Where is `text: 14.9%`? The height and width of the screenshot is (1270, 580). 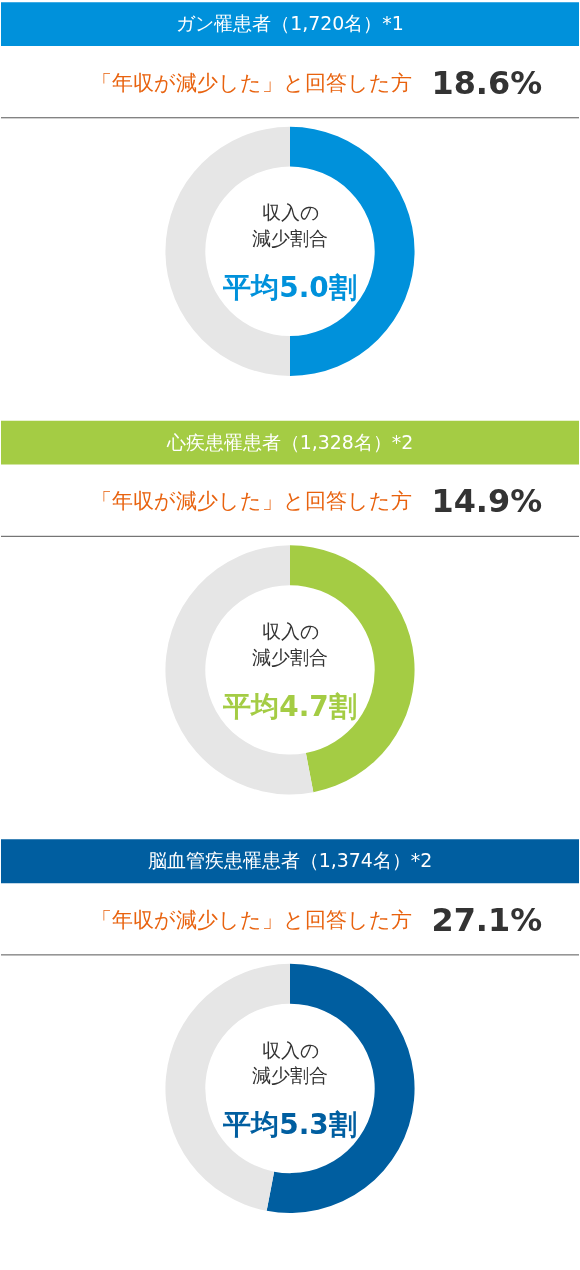
text: 14.9% is located at coordinates (487, 501).